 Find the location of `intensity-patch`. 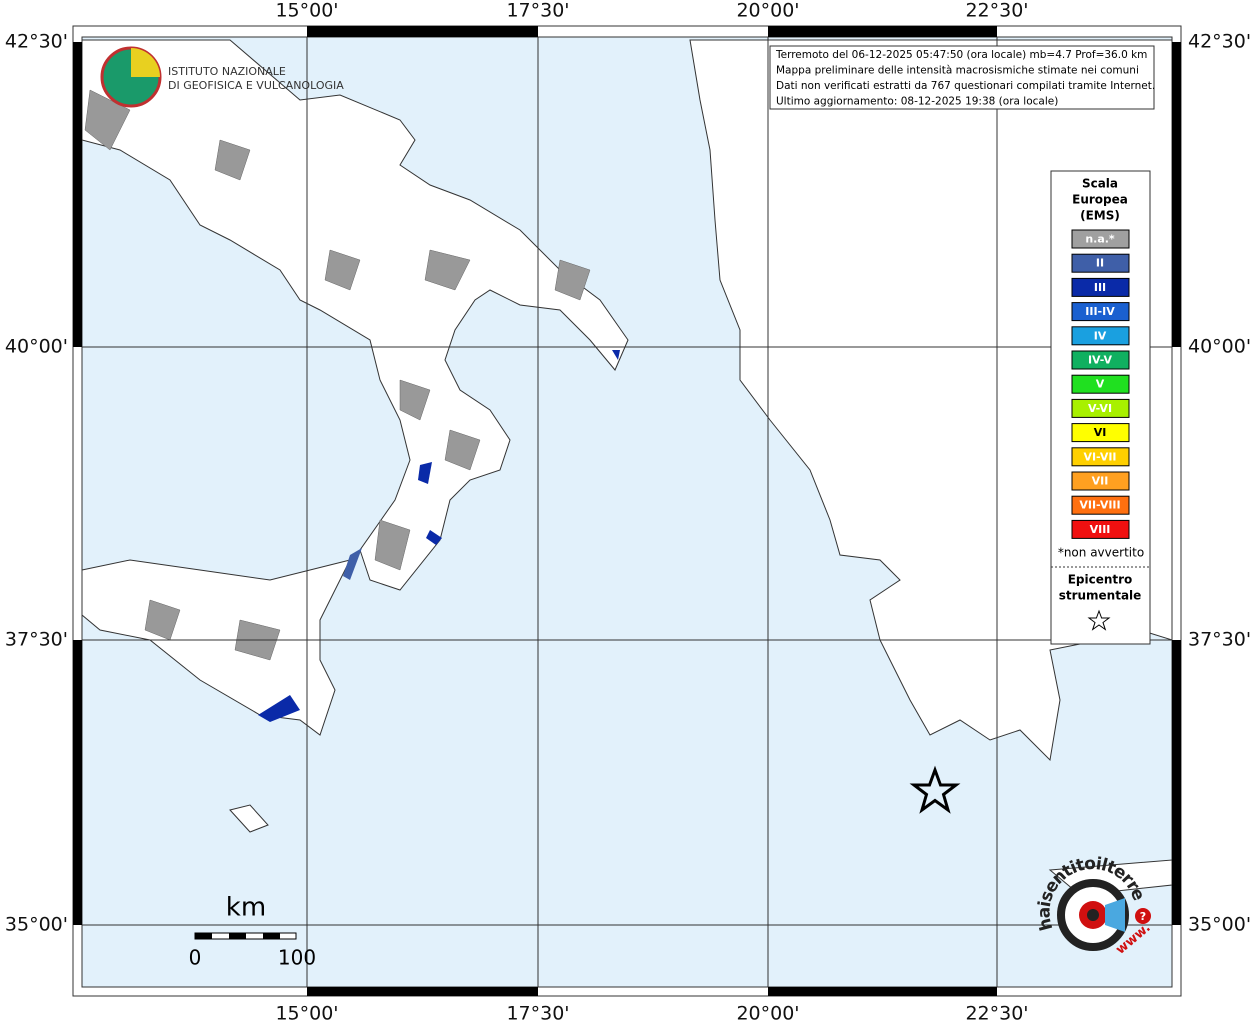

intensity-patch is located at coordinates (352, 564).